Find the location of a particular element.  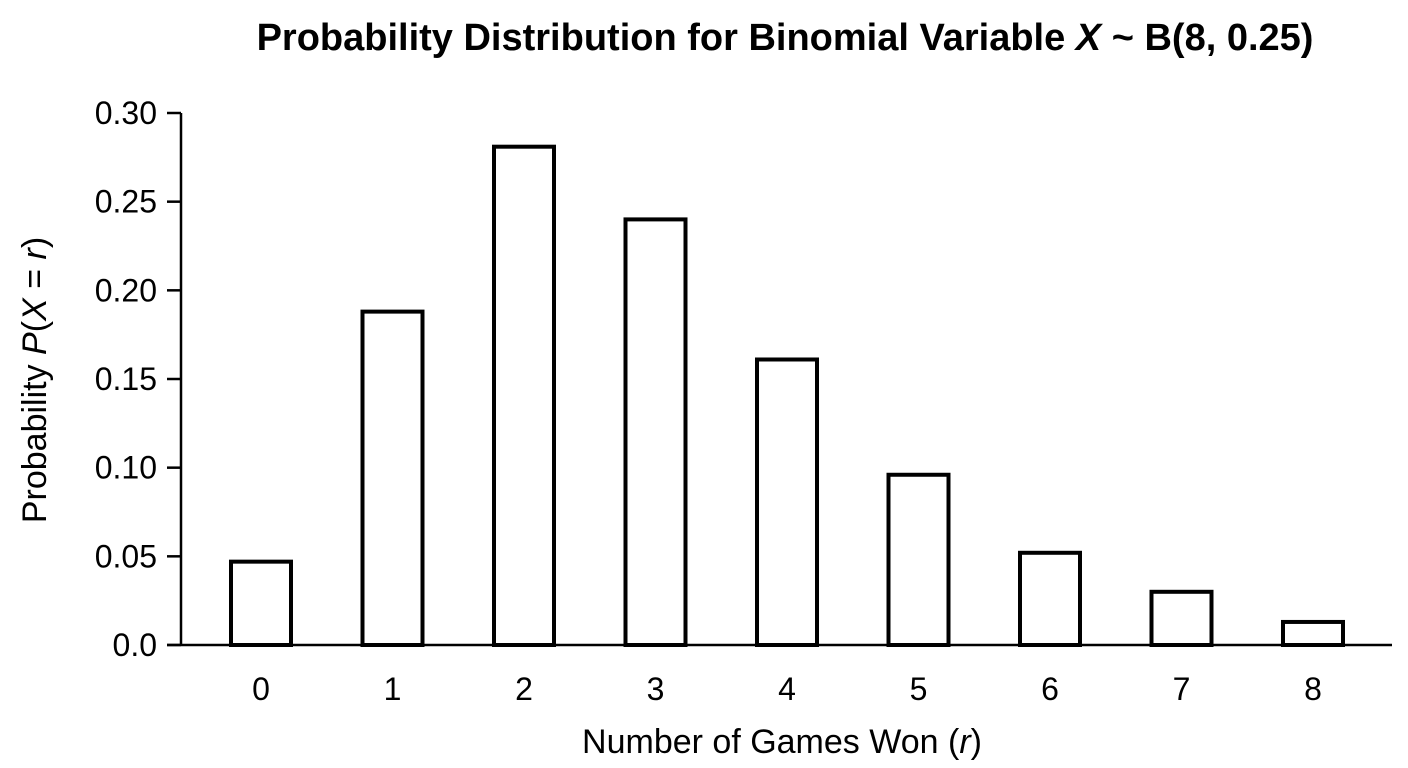

y-tick-label: 0.20 is located at coordinates (126, 290).